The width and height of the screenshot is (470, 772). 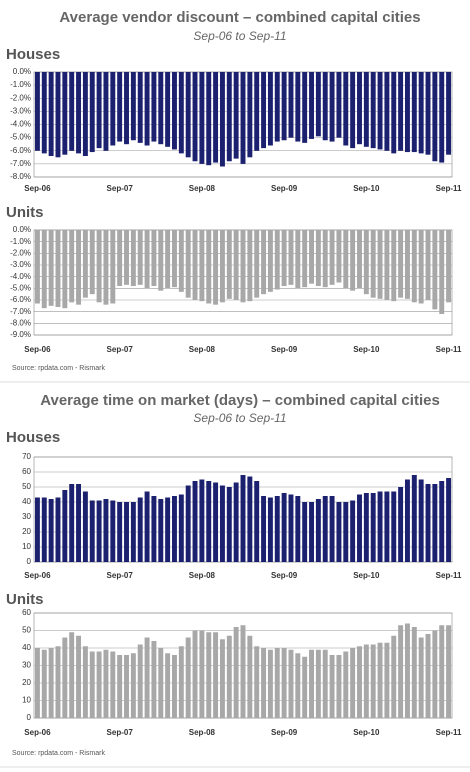 What do you see at coordinates (20, 322) in the screenshot?
I see `y-tick-label: -8.0%` at bounding box center [20, 322].